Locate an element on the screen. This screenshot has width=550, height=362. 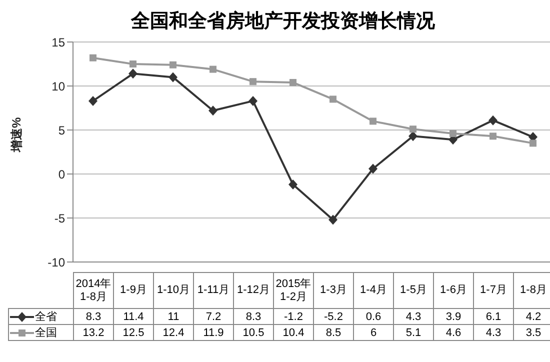
data-label: 0.6 is located at coordinates (374, 316).